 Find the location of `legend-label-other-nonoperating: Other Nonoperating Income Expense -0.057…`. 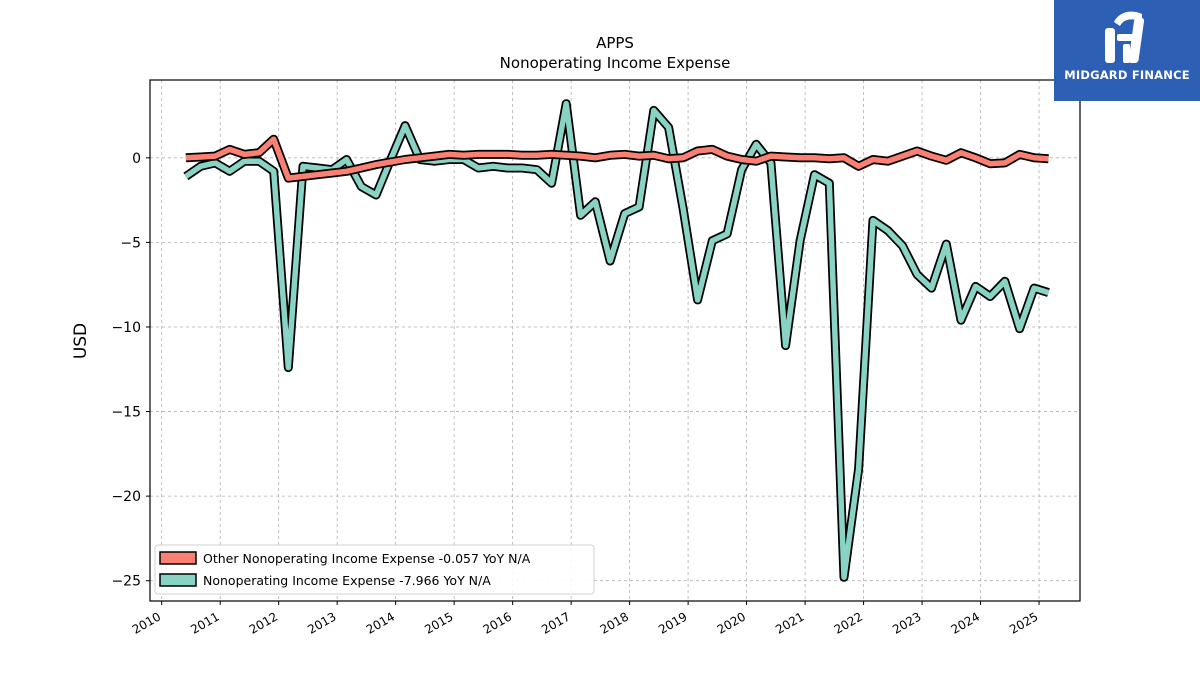

legend-label-other-nonoperating: Other Nonoperating Income Expense -0.057… is located at coordinates (367, 558).